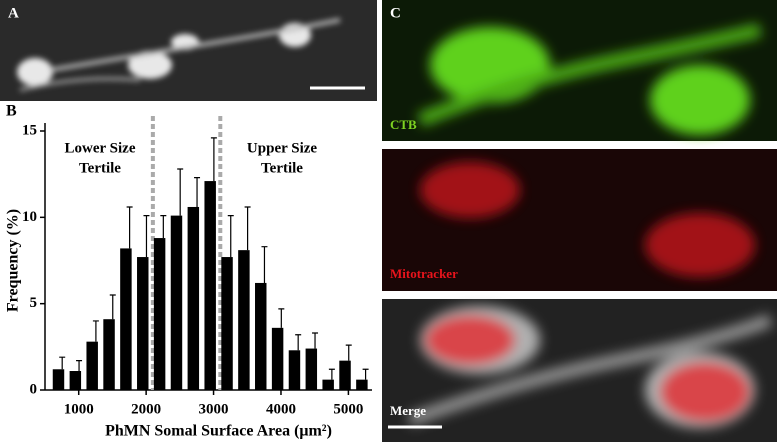 The image size is (777, 442). I want to click on x-tick-label: 3000, so click(214, 409).